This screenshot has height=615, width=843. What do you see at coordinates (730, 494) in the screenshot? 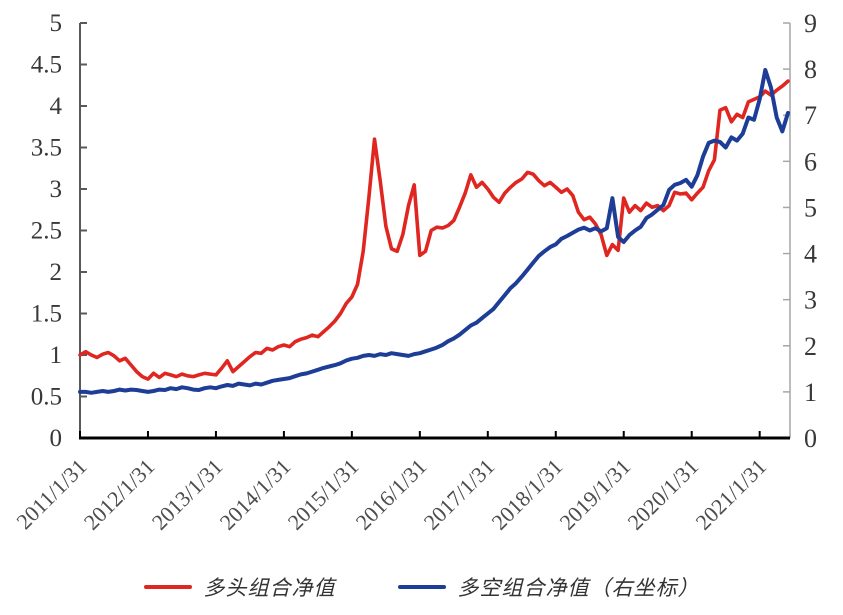
I see `x-axis-tick-label: 2021/1/31` at bounding box center [730, 494].